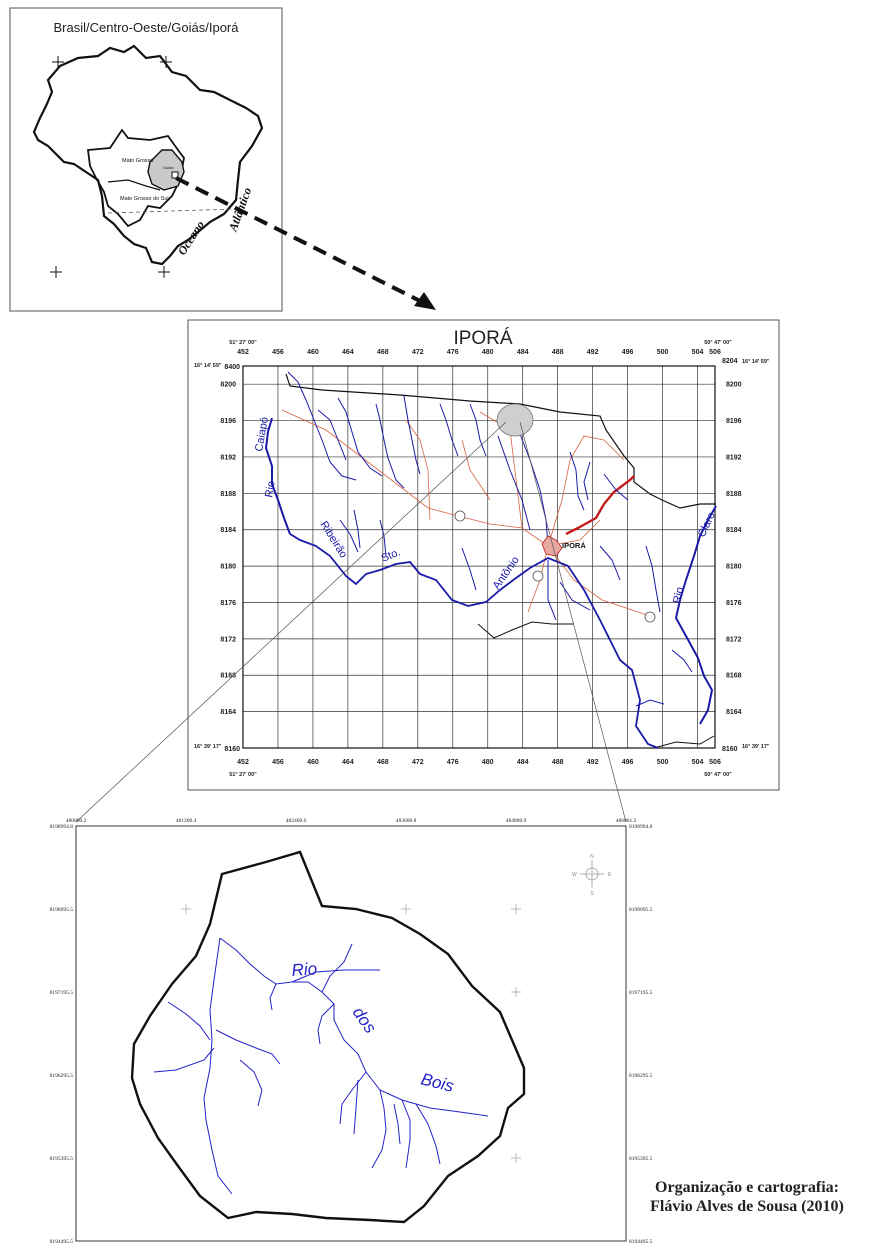  I want to click on detail-x-tick-label: 481200.4, so click(186, 821).